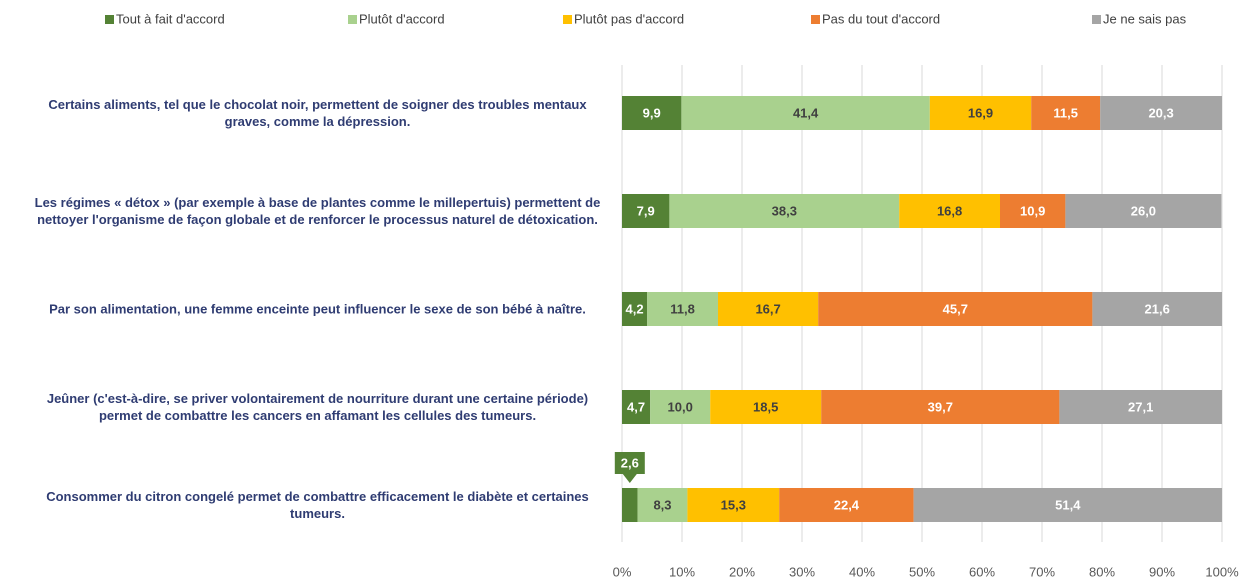 The height and width of the screenshot is (580, 1243). What do you see at coordinates (922, 571) in the screenshot?
I see `x-tick-label: 50%` at bounding box center [922, 571].